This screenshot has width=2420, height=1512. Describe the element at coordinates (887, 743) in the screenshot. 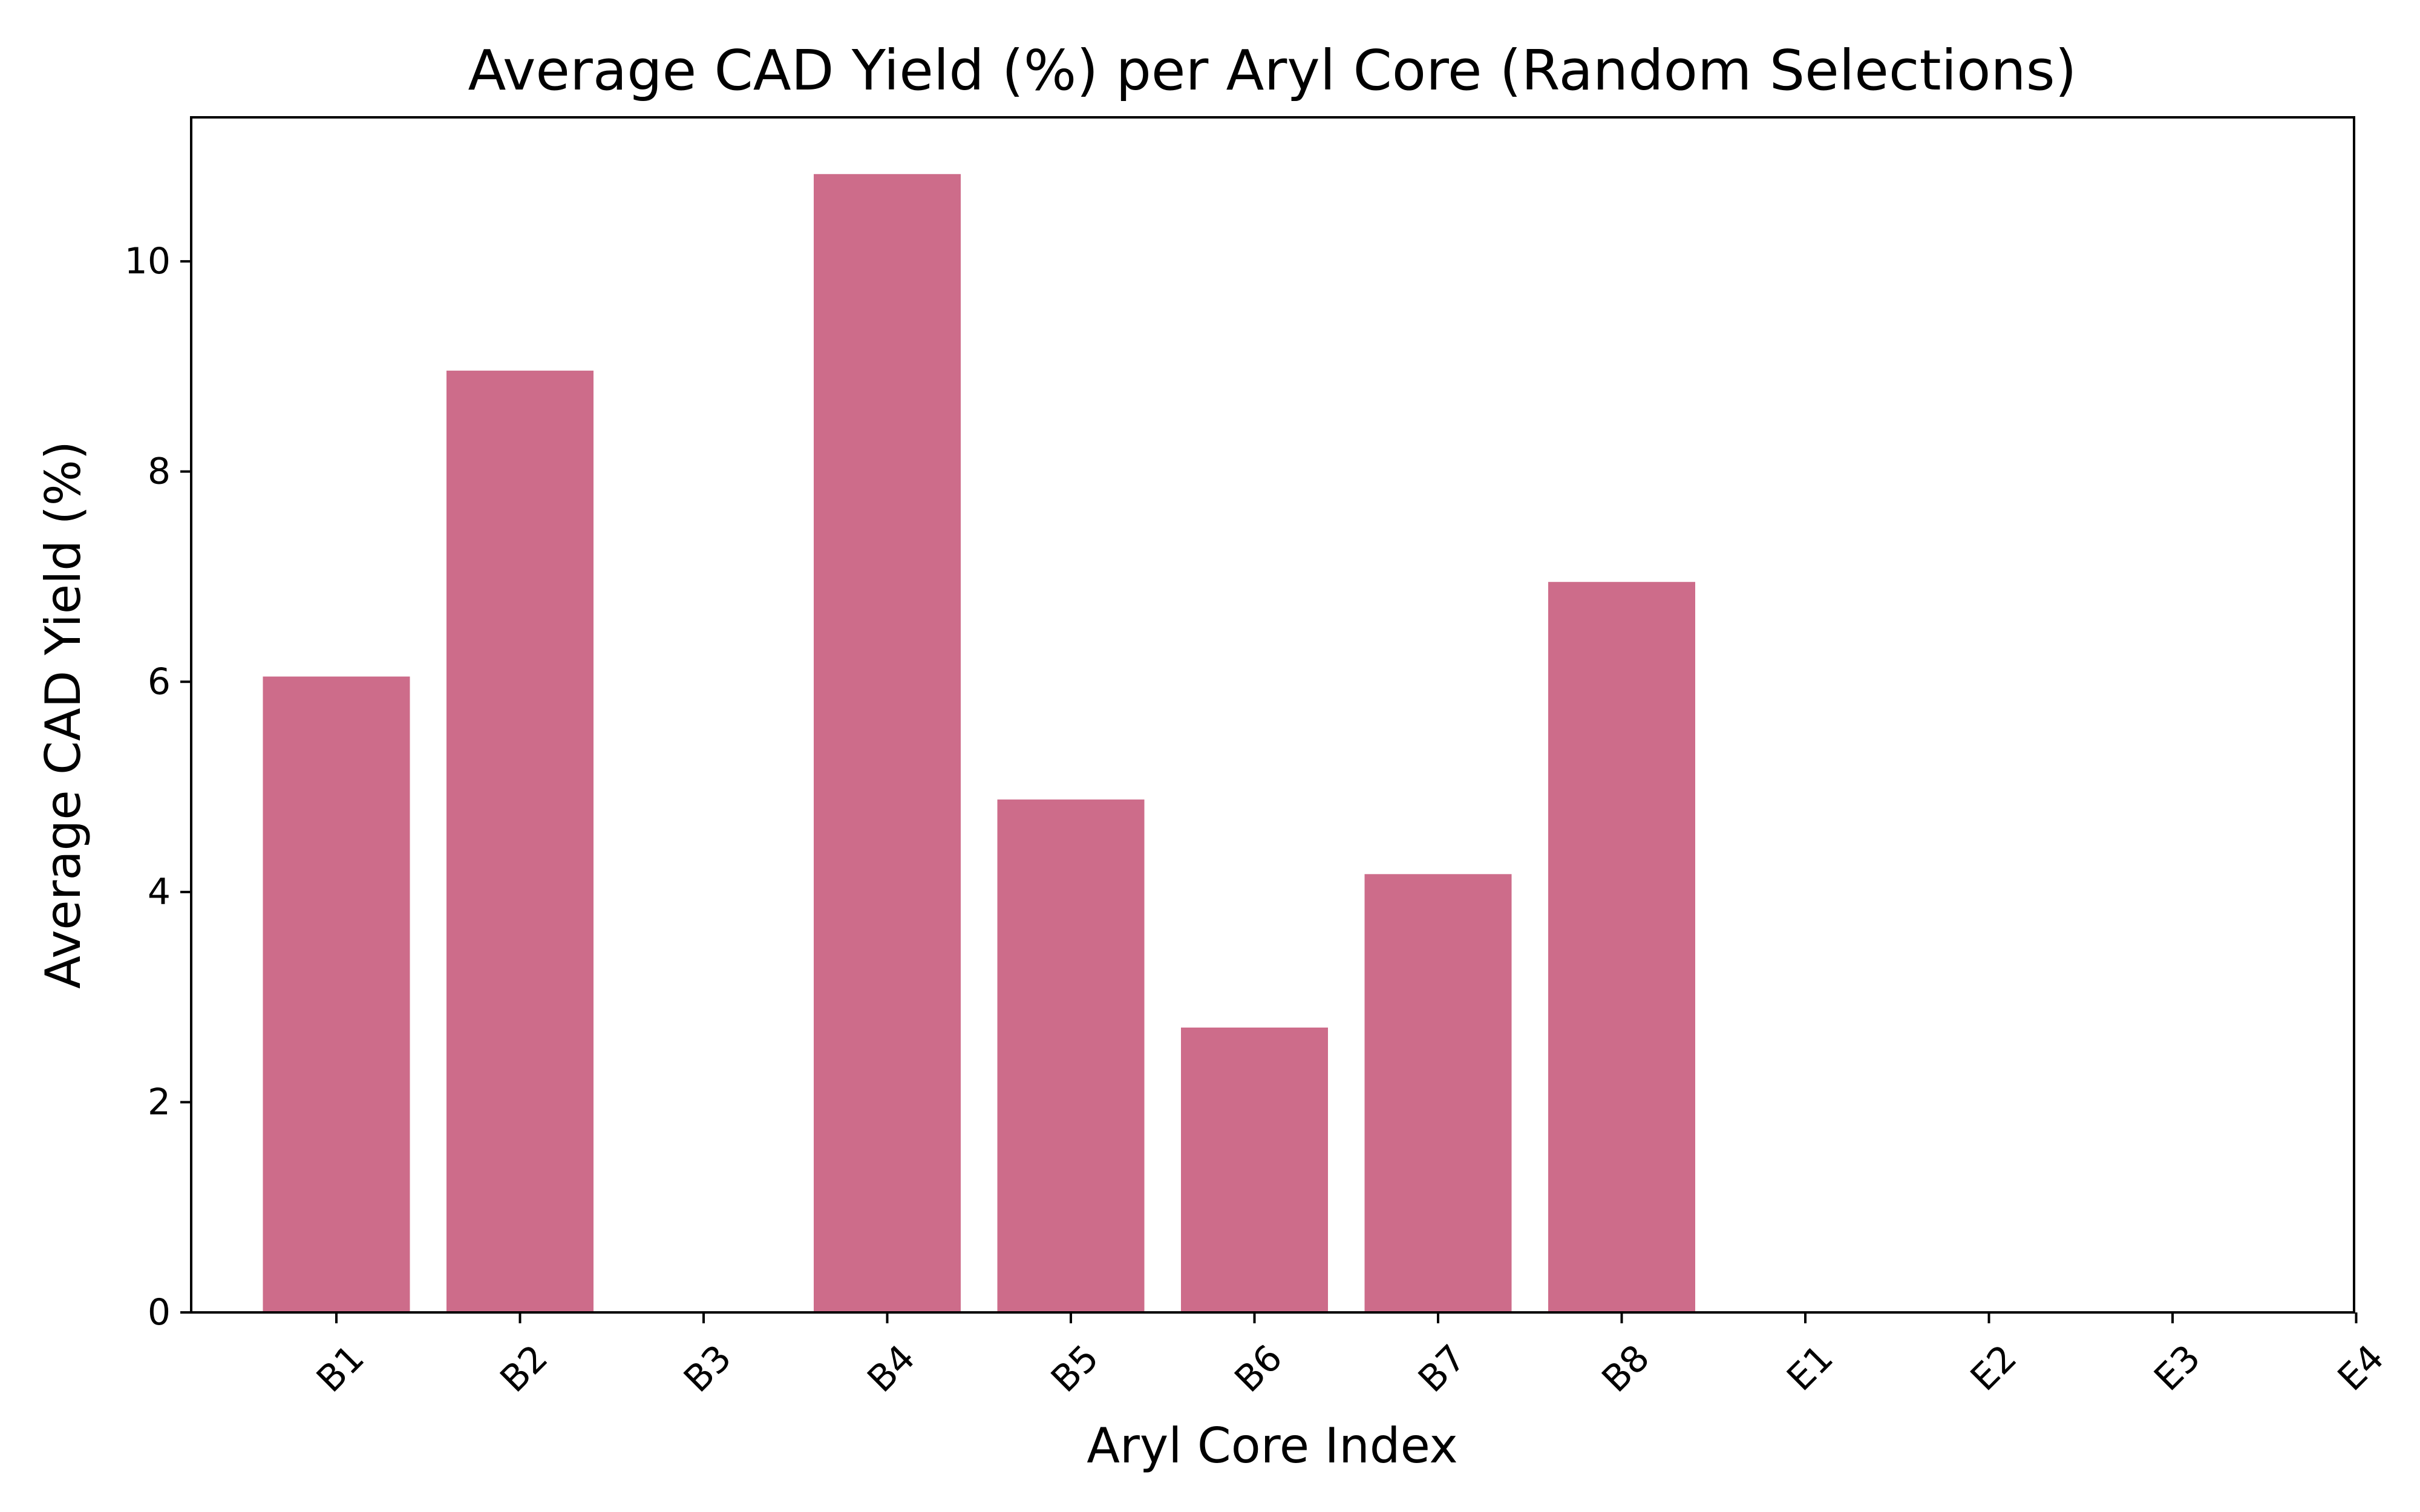

I see `bar-b4` at that location.